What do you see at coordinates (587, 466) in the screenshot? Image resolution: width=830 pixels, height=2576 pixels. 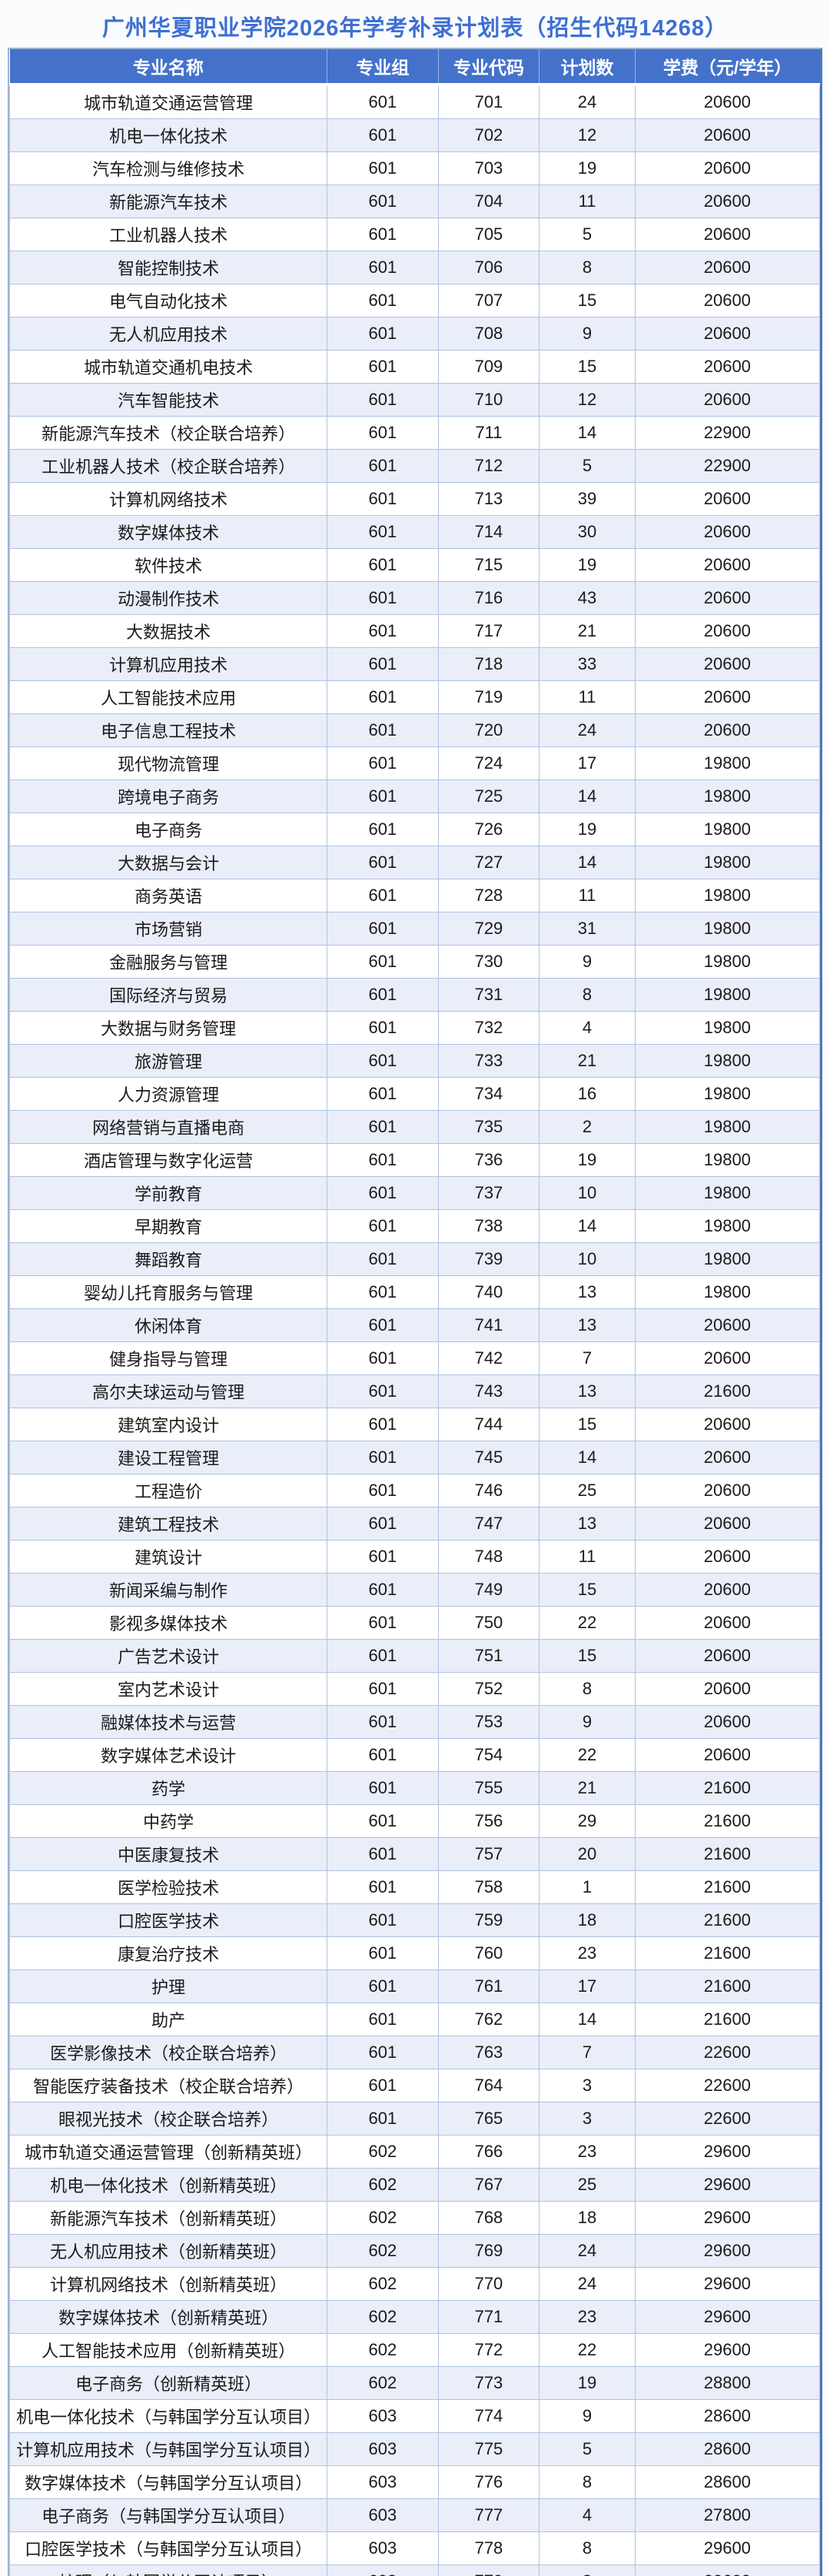 I see `plan-count-cell: 5` at bounding box center [587, 466].